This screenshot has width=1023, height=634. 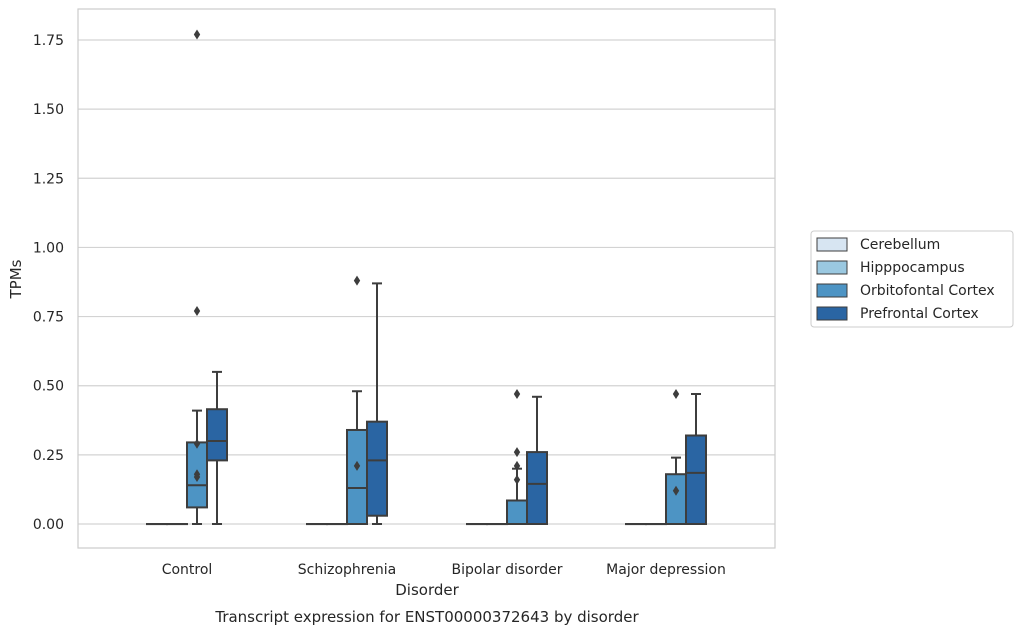 What do you see at coordinates (16, 279) in the screenshot?
I see `y-axis-title: TPMs` at bounding box center [16, 279].